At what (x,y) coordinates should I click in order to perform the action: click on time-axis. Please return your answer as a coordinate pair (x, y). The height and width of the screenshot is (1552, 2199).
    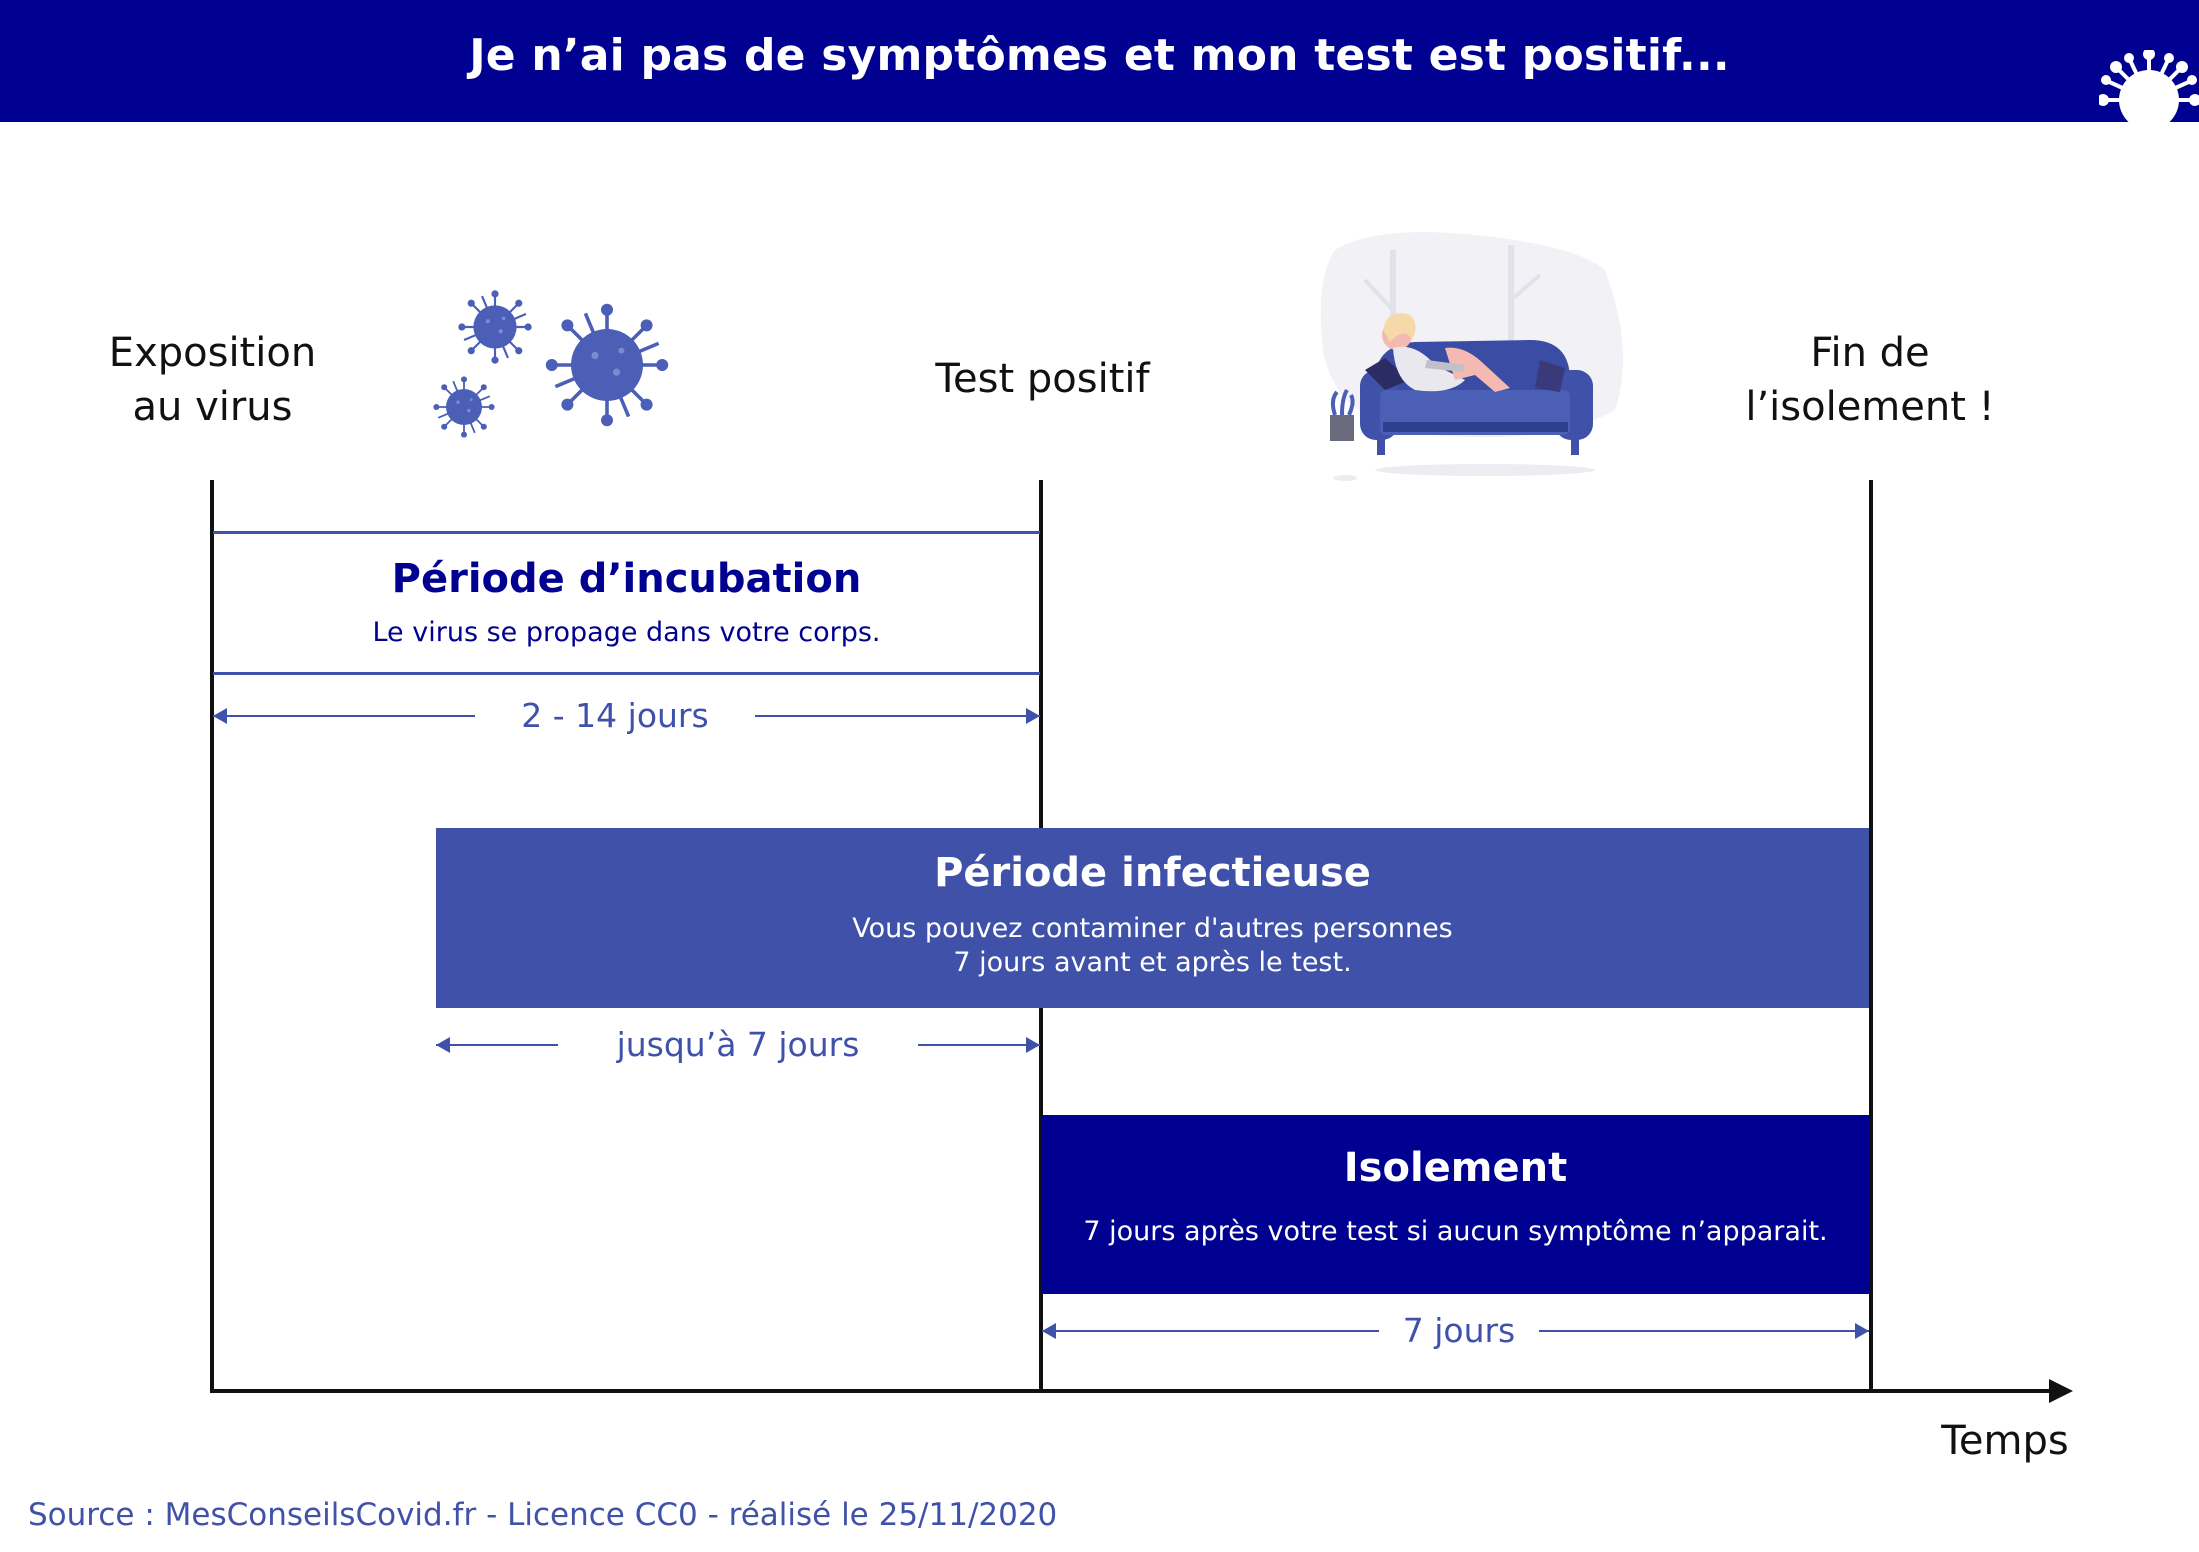
    Looking at the image, I should click on (1135, 1391).